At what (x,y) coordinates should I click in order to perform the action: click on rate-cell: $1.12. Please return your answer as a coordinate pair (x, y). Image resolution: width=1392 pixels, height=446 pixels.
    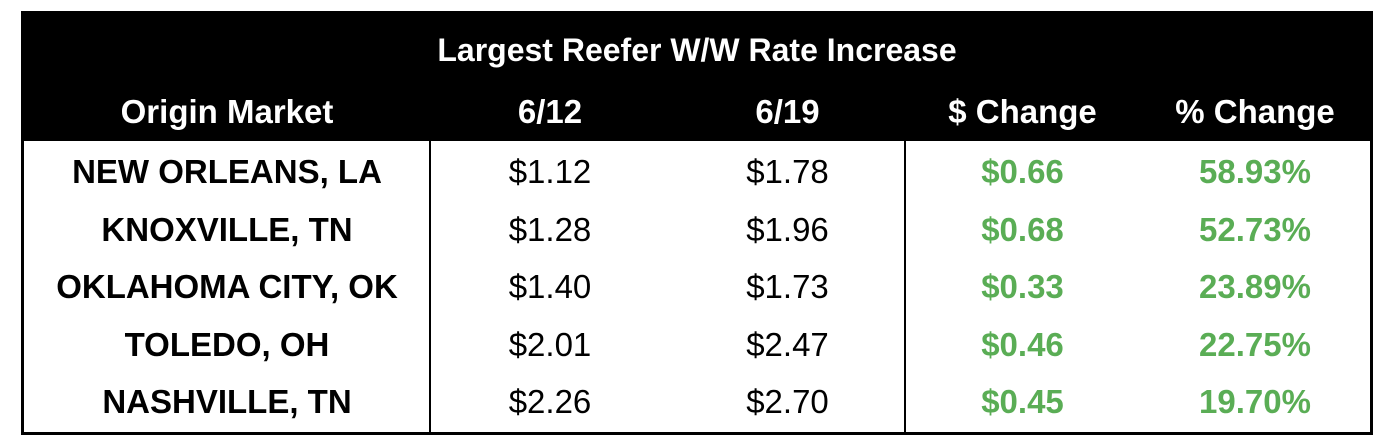
    Looking at the image, I should click on (550, 171).